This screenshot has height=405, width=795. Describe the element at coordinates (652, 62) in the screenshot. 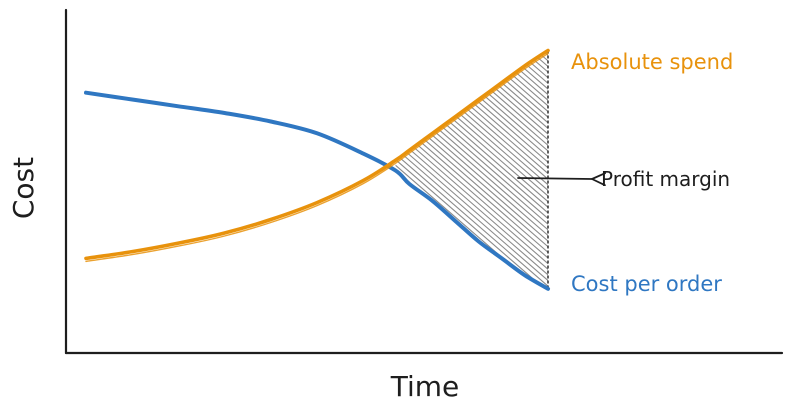

I see `series-label-absolute-spend: Absolute spend` at that location.